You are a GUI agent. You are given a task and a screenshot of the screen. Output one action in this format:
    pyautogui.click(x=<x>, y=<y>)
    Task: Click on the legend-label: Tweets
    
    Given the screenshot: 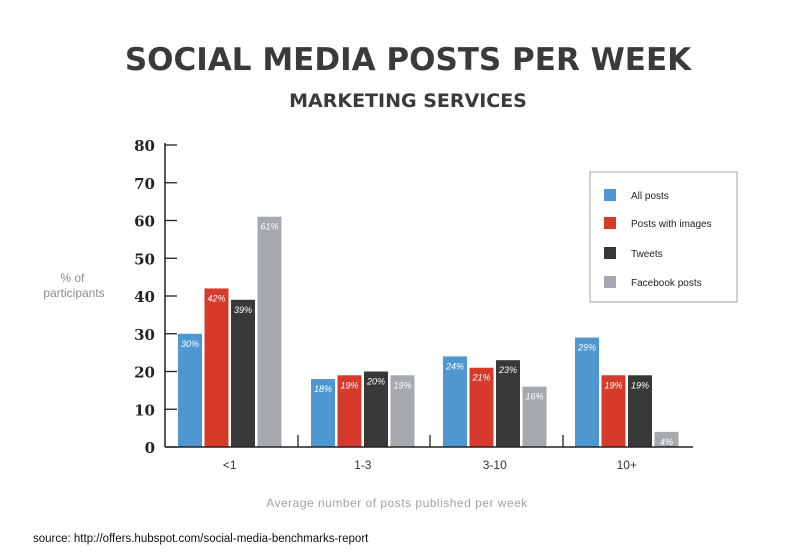 What is the action you would take?
    pyautogui.click(x=647, y=254)
    